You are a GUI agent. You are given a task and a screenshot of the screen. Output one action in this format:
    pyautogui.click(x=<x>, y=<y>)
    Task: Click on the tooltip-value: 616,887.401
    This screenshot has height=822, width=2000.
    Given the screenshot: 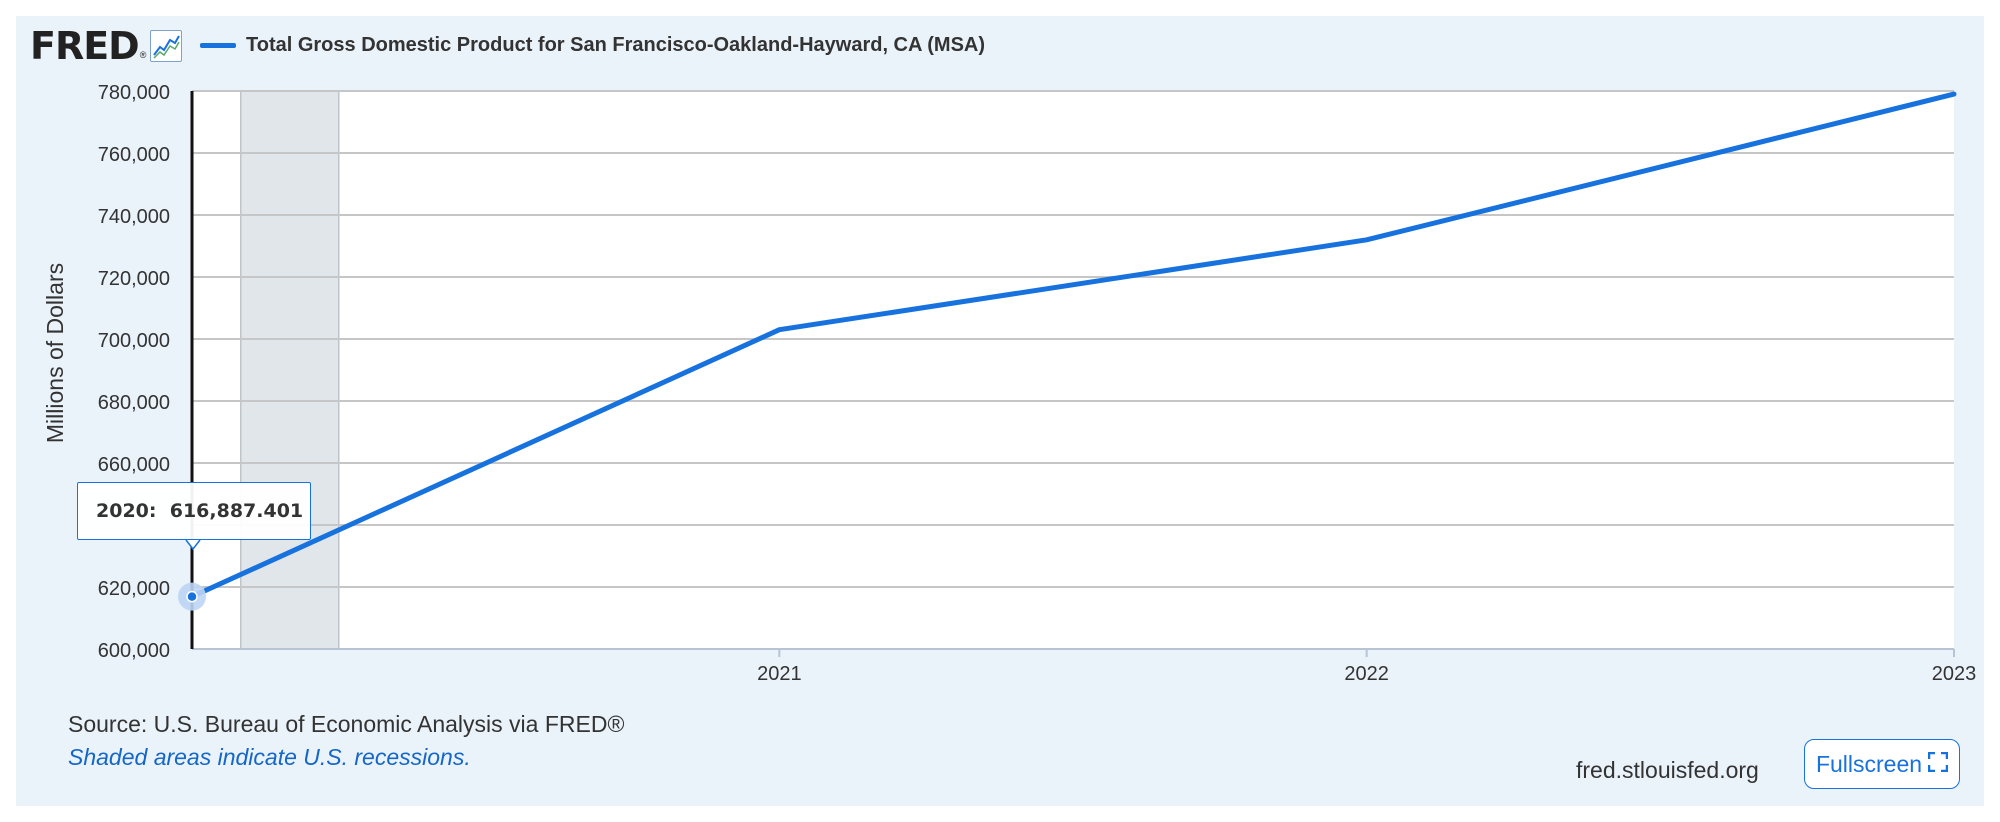 What is the action you would take?
    pyautogui.click(x=236, y=511)
    